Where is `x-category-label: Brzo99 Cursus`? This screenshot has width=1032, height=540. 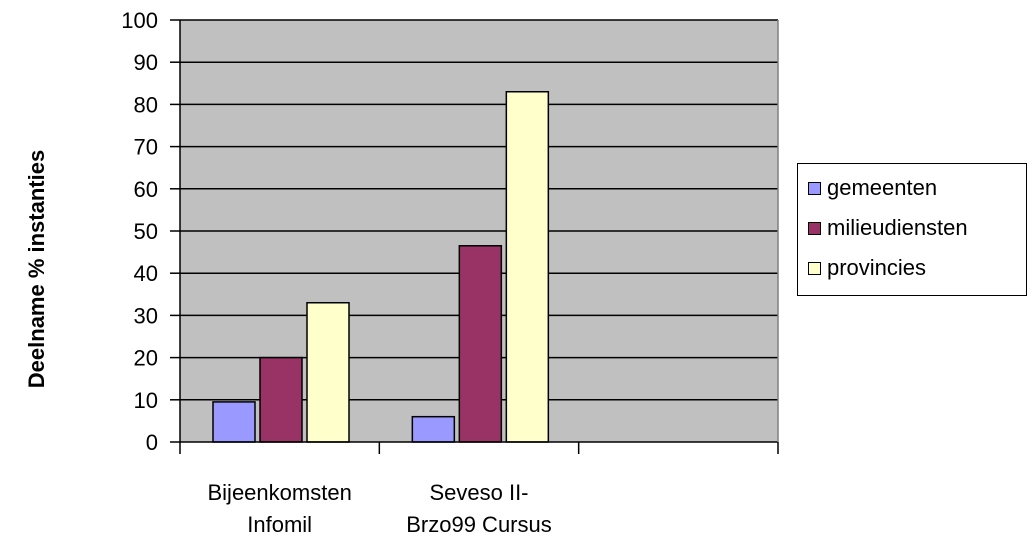
x-category-label: Brzo99 Cursus is located at coordinates (479, 524).